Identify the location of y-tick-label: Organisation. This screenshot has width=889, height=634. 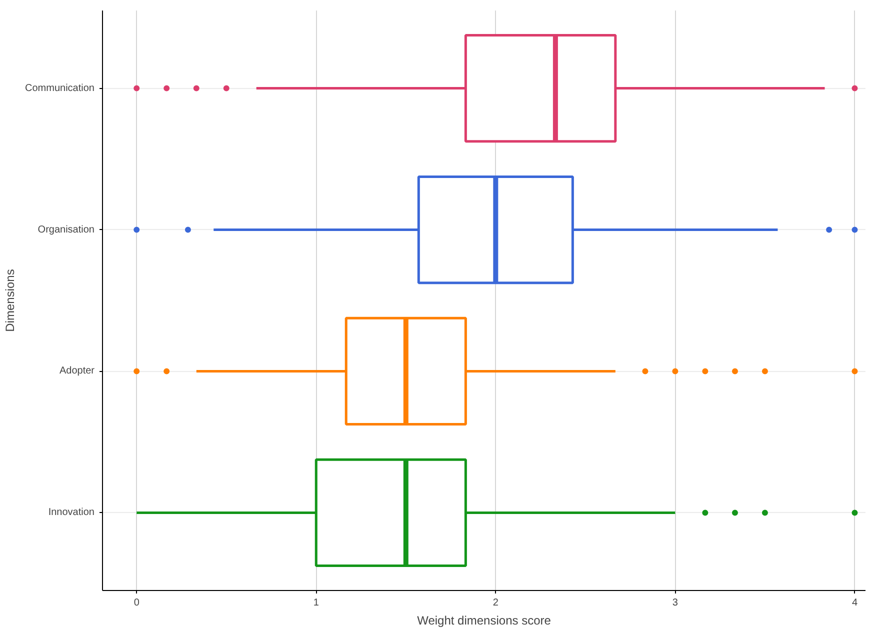
(66, 230).